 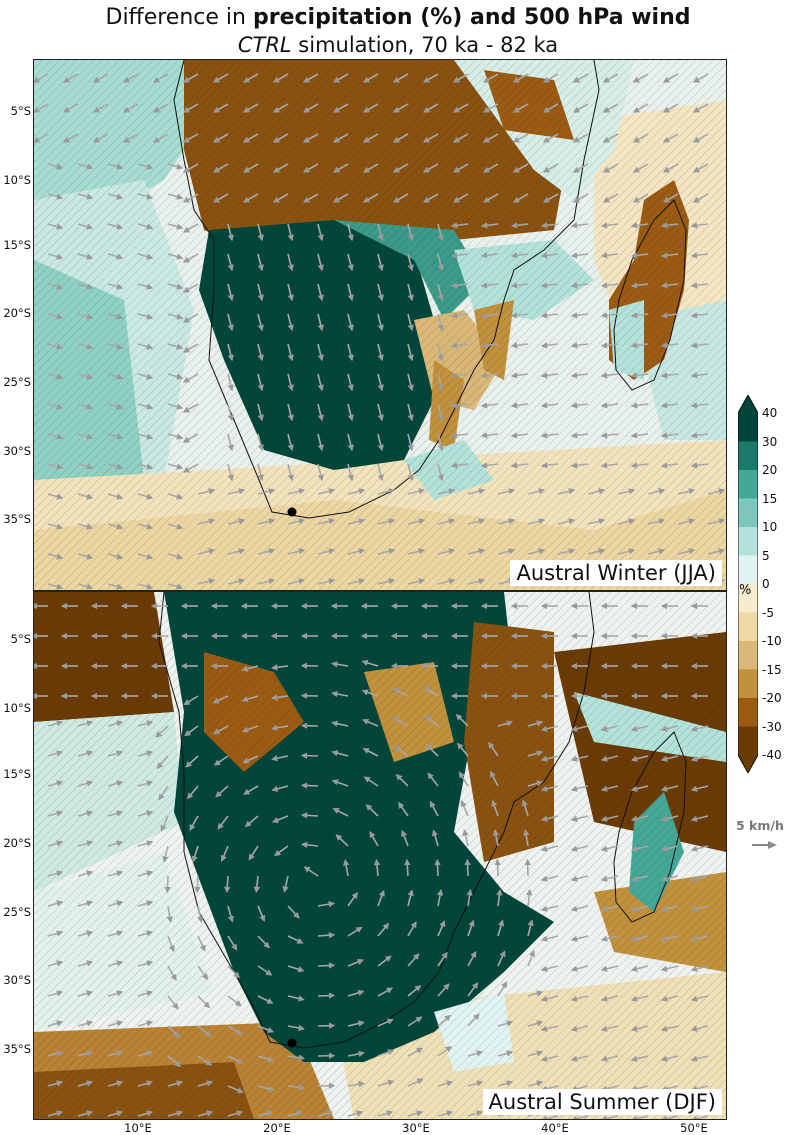 What do you see at coordinates (772, 641) in the screenshot?
I see `colorbar-tick-label: -10` at bounding box center [772, 641].